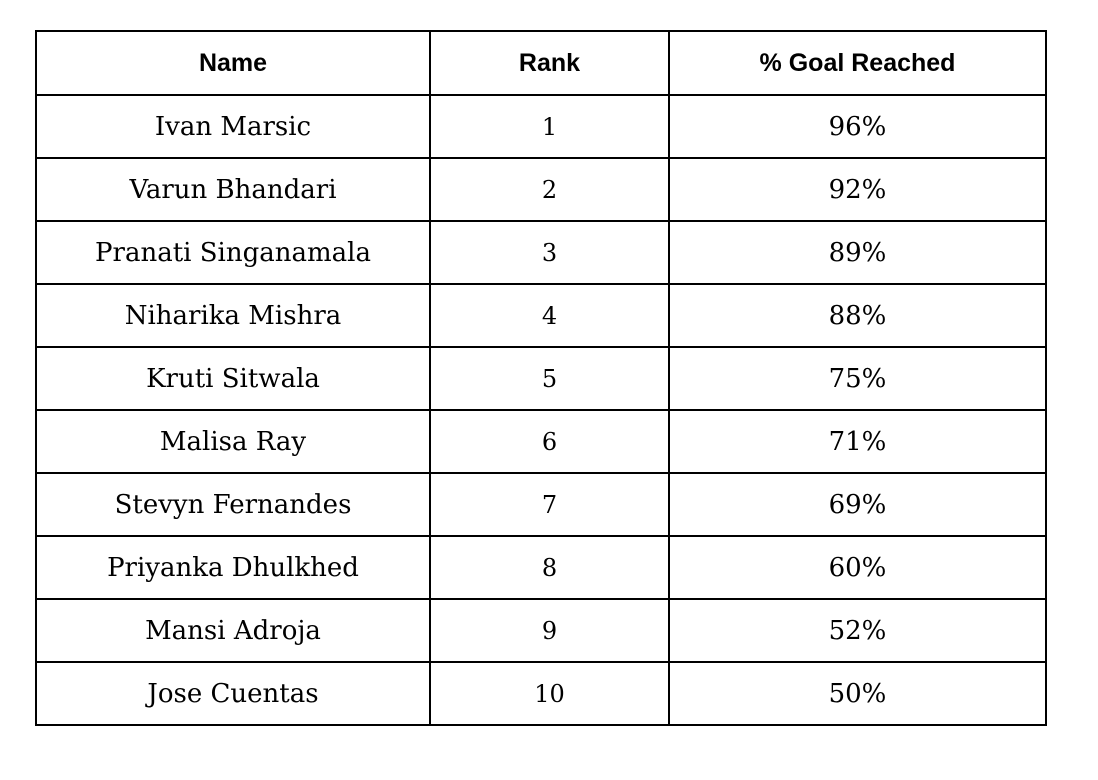  Describe the element at coordinates (233, 315) in the screenshot. I see `cell-name: Niharika Mishra` at that location.